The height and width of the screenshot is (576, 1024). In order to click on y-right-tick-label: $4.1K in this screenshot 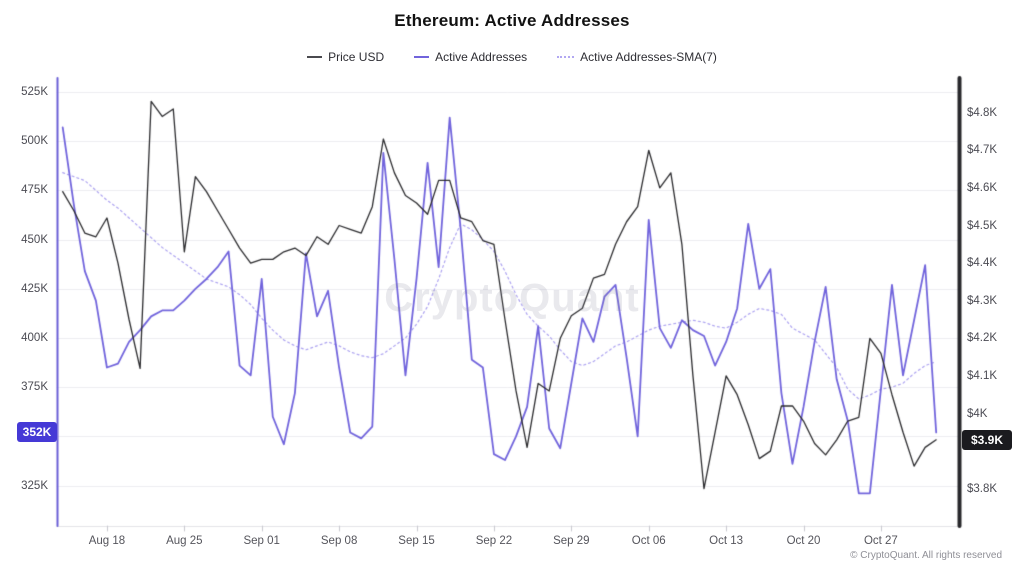, I will do `click(982, 375)`.